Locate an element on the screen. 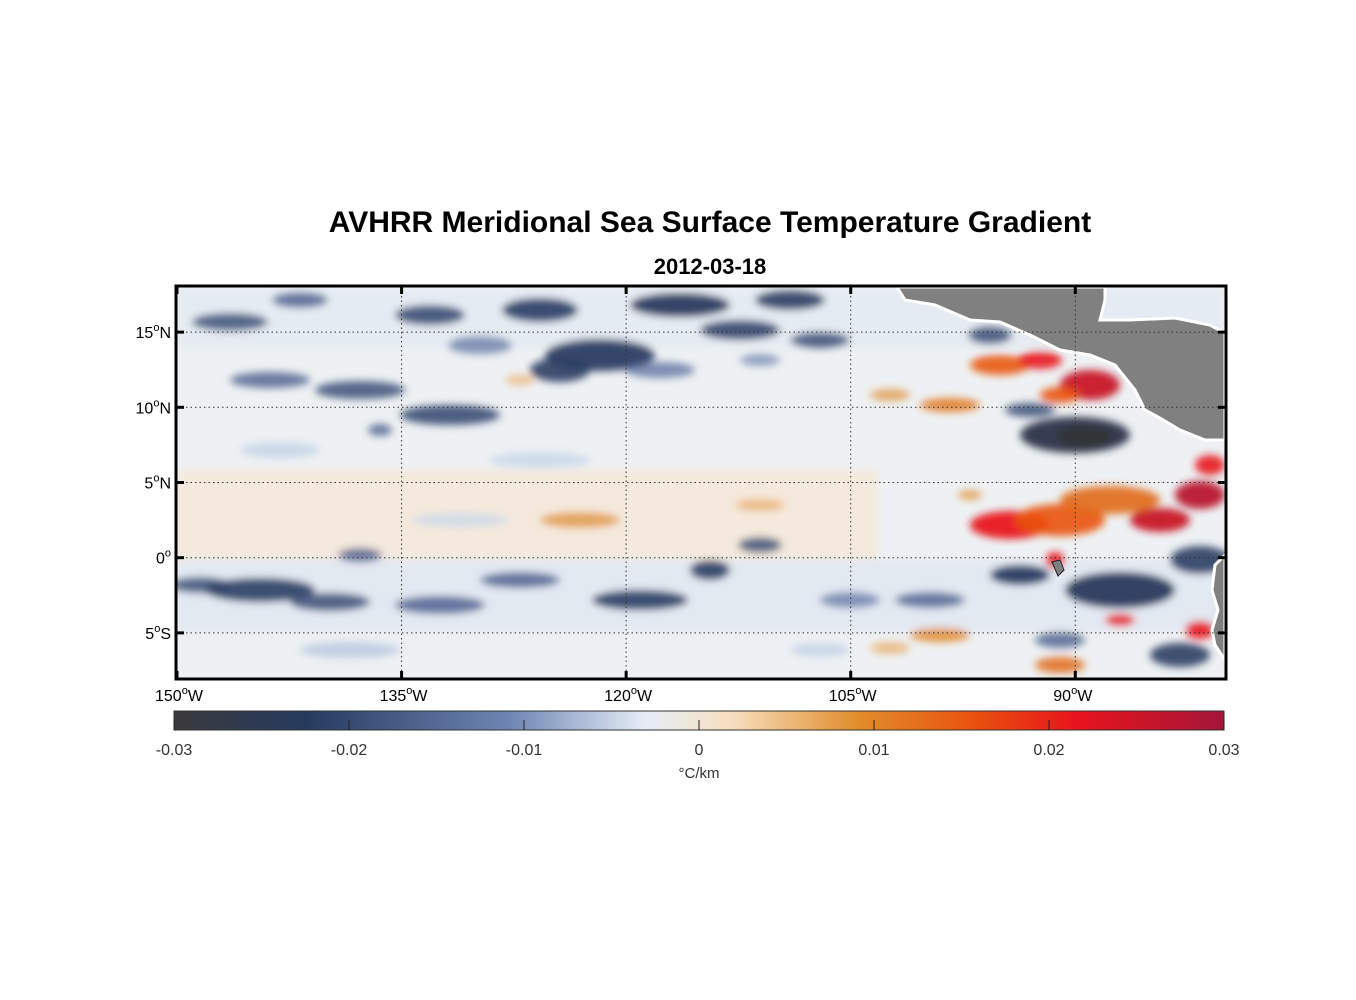  colorbar-unit-label: °C/km is located at coordinates (699, 773).